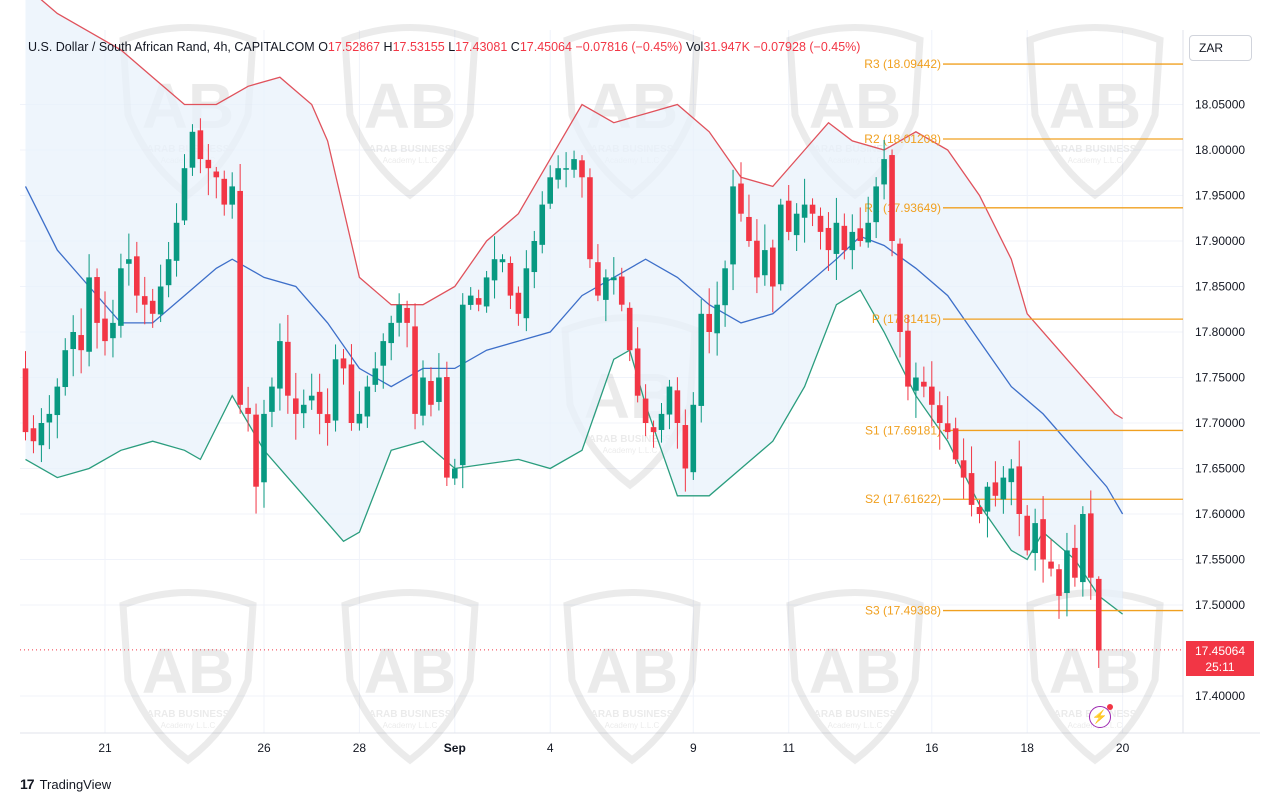 The height and width of the screenshot is (803, 1280). I want to click on currency-button: ZAR, so click(1220, 48).